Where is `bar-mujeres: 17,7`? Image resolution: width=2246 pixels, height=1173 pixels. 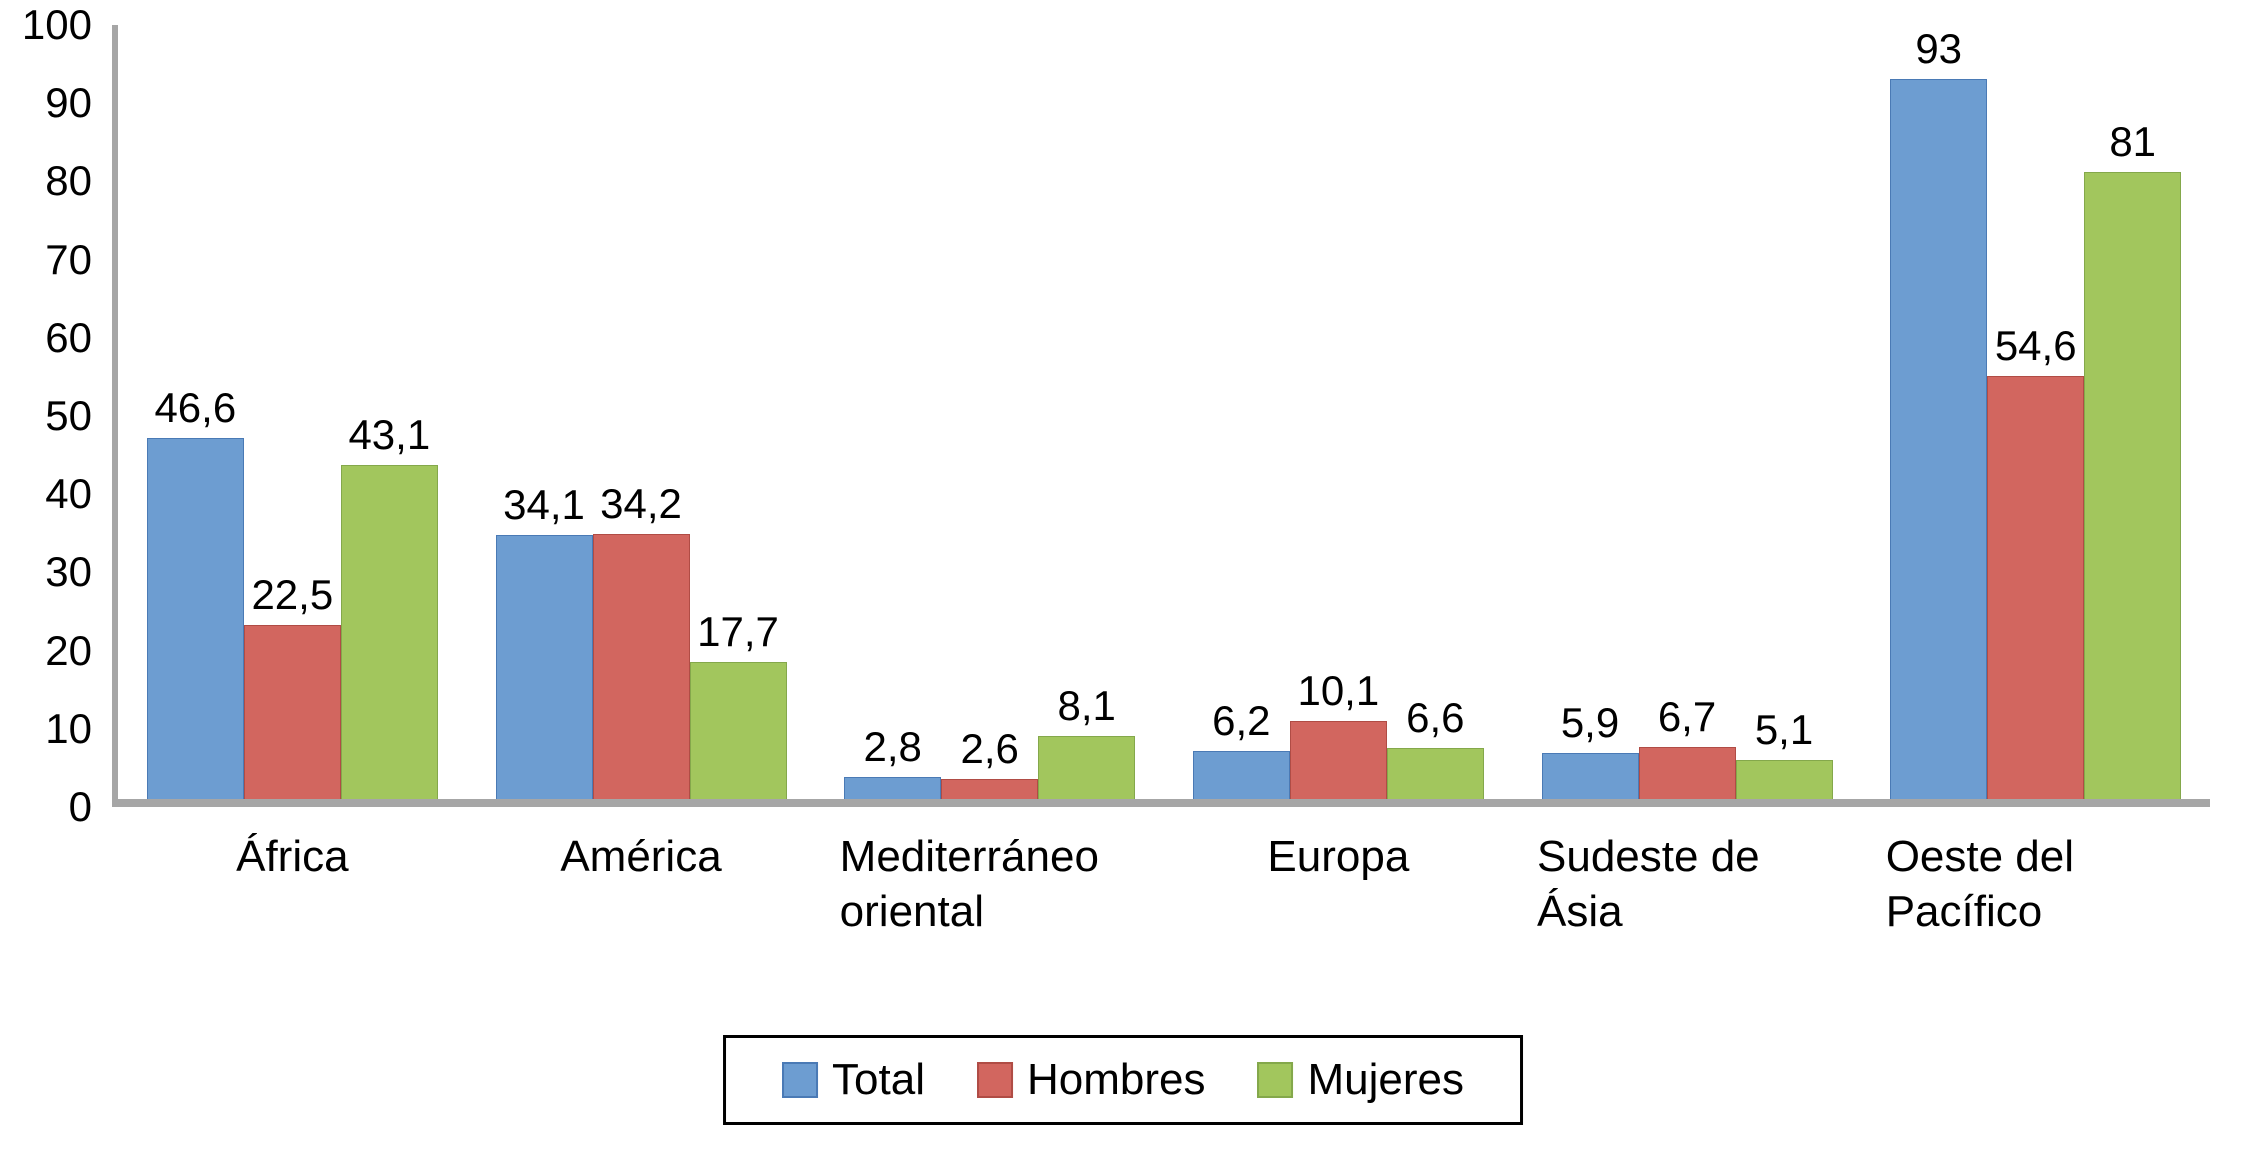
bar-mujeres: 17,7 is located at coordinates (738, 705).